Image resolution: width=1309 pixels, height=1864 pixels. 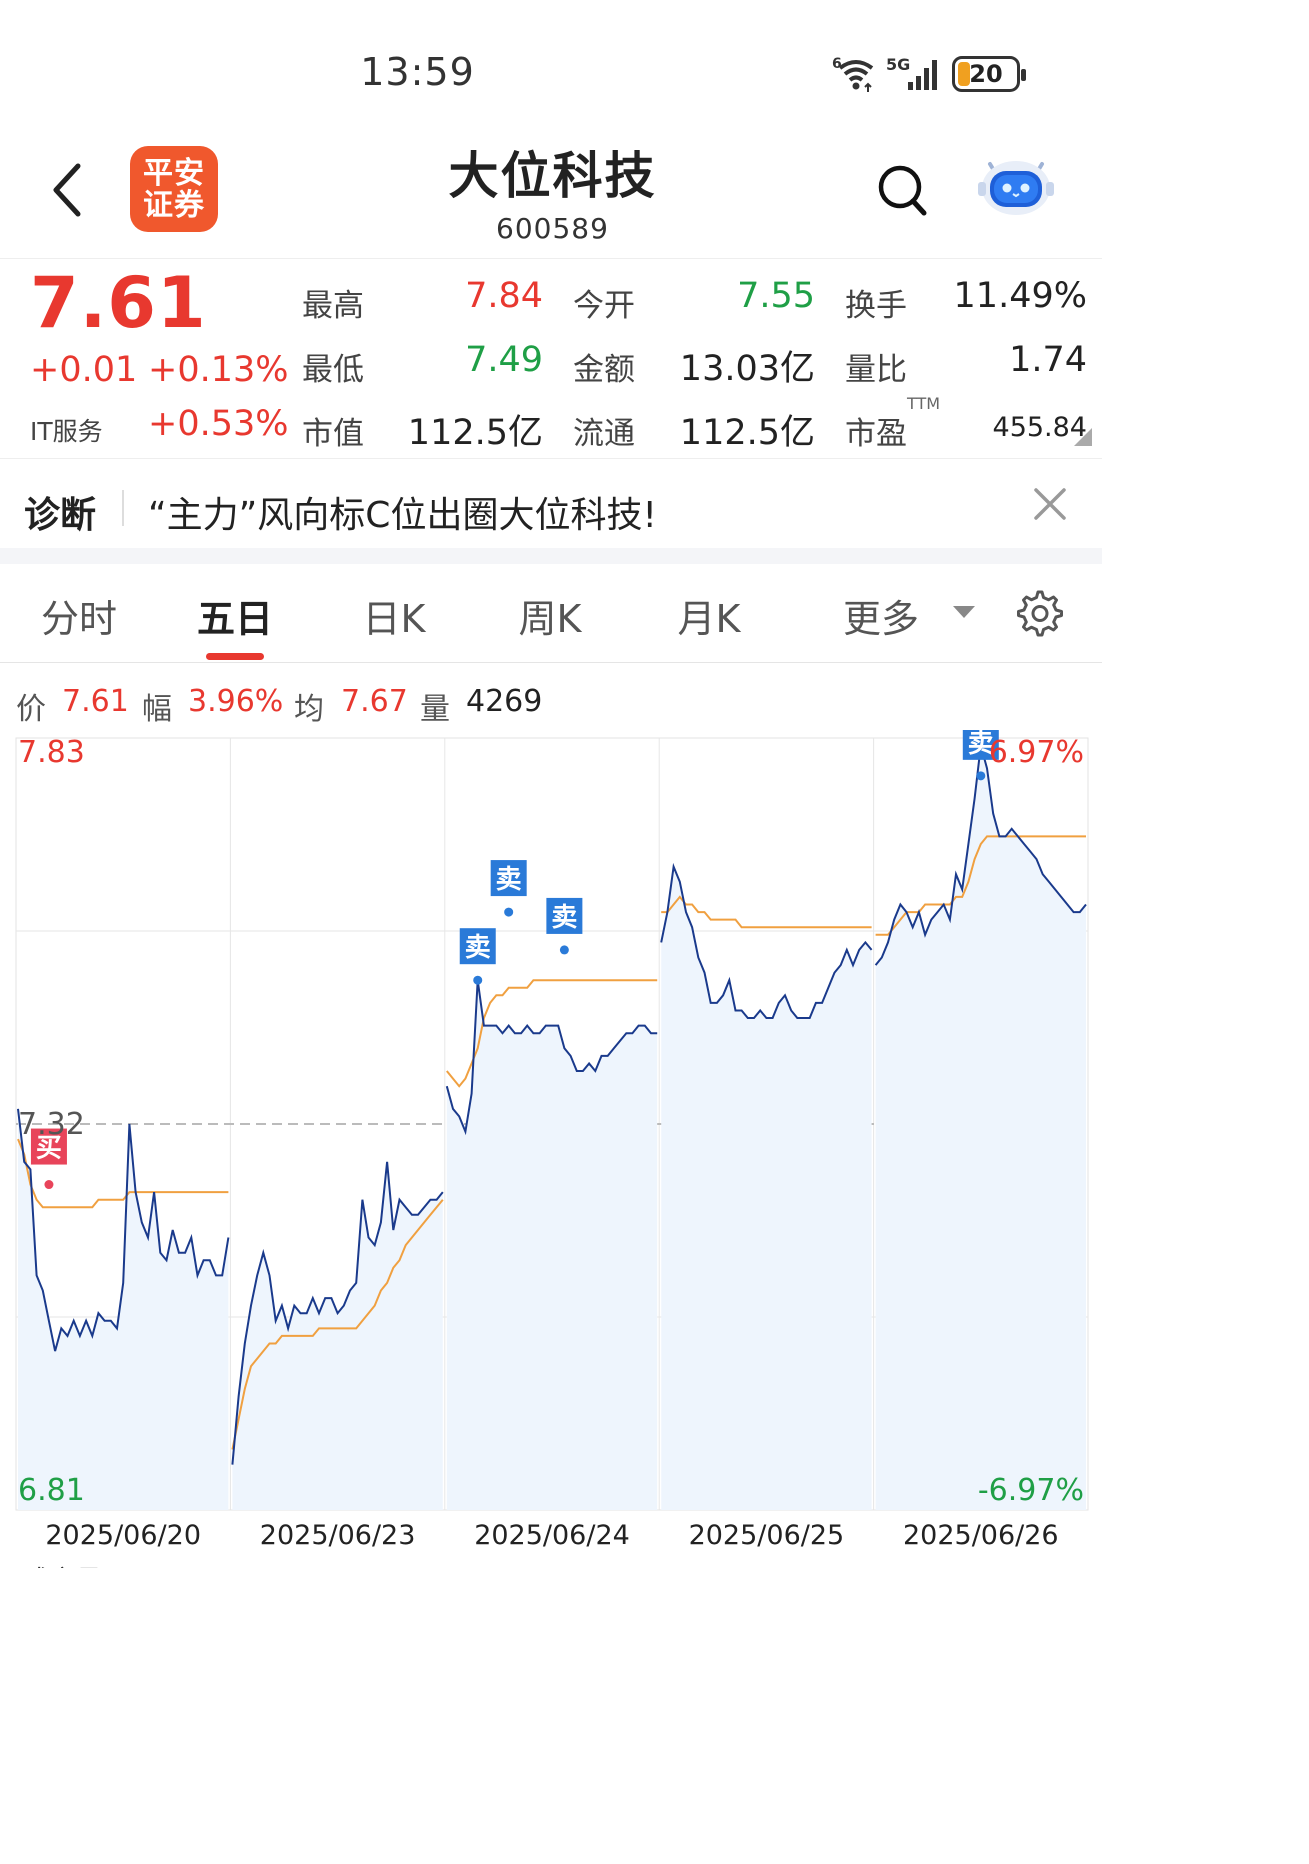 I want to click on x-axis-date-label: 2025/06/23, so click(x=338, y=1535).